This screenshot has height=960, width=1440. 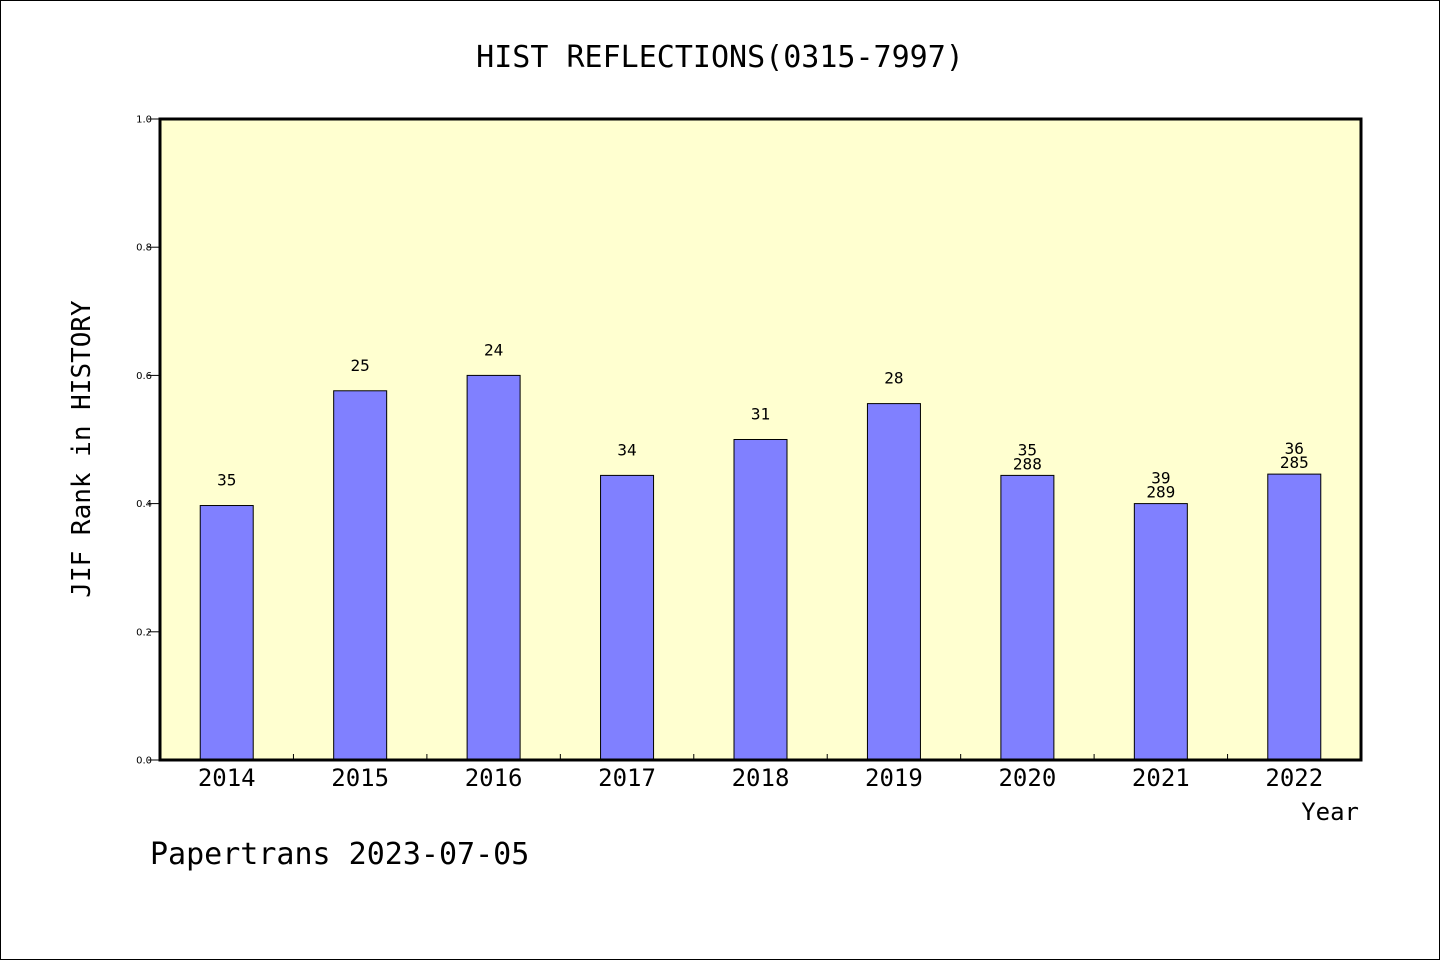 I want to click on chart-title: HIST REFLECTIONS(0315-7997), so click(x=720, y=57).